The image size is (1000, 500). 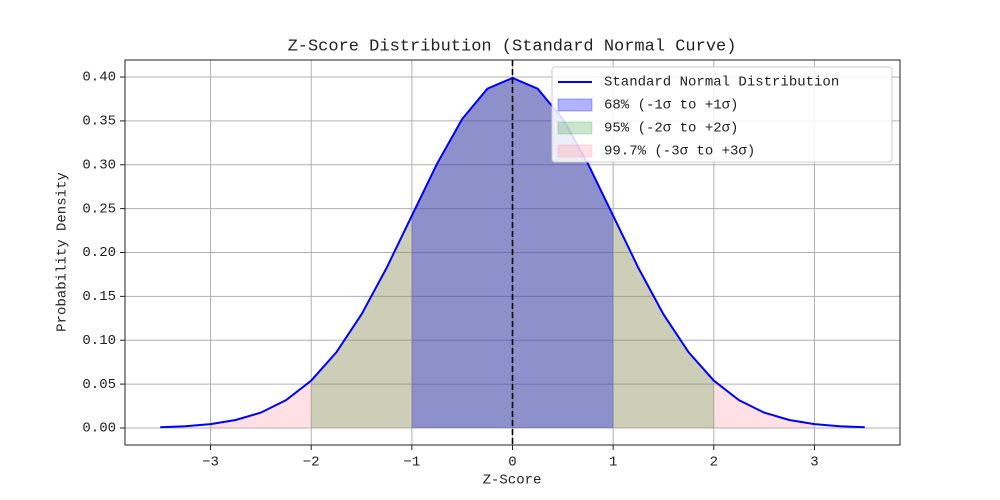 I want to click on x-tick-label: 3, so click(x=814, y=463).